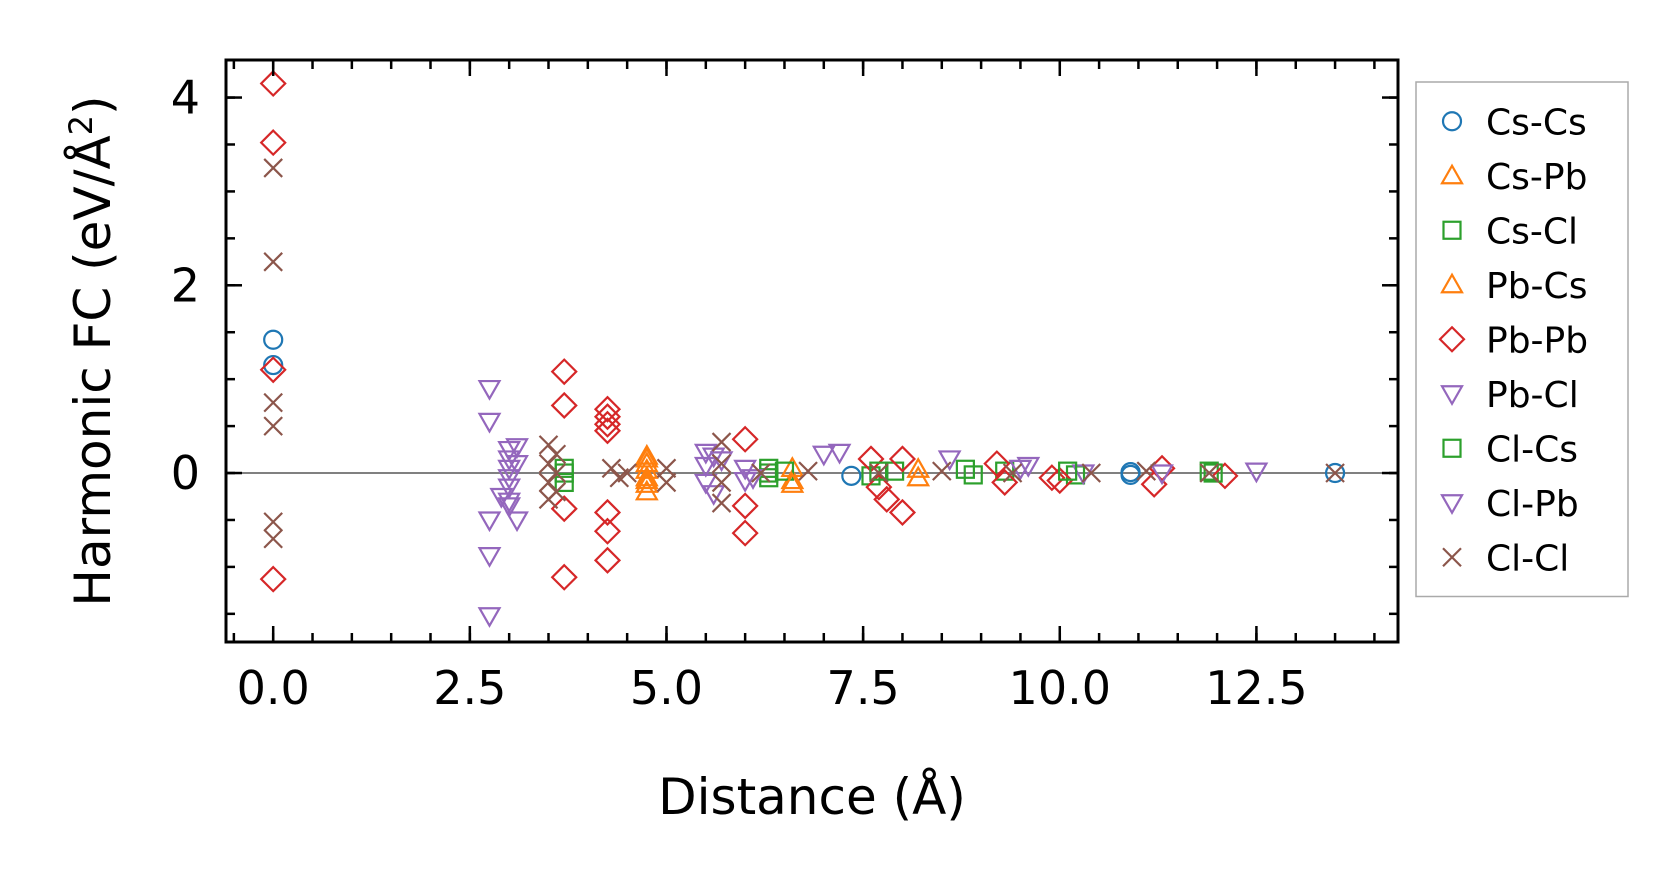  What do you see at coordinates (1452, 448) in the screenshot?
I see `legend-marker-cl-cs` at bounding box center [1452, 448].